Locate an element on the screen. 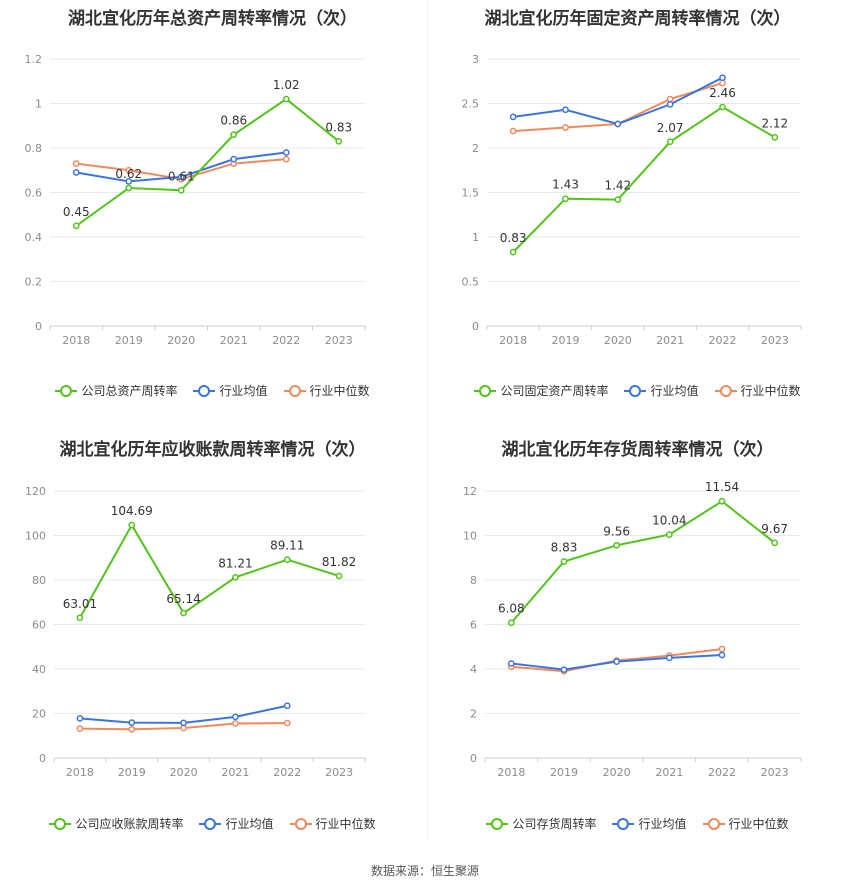 This screenshot has height=891, width=850. x-tick-label: 2018 is located at coordinates (511, 772).